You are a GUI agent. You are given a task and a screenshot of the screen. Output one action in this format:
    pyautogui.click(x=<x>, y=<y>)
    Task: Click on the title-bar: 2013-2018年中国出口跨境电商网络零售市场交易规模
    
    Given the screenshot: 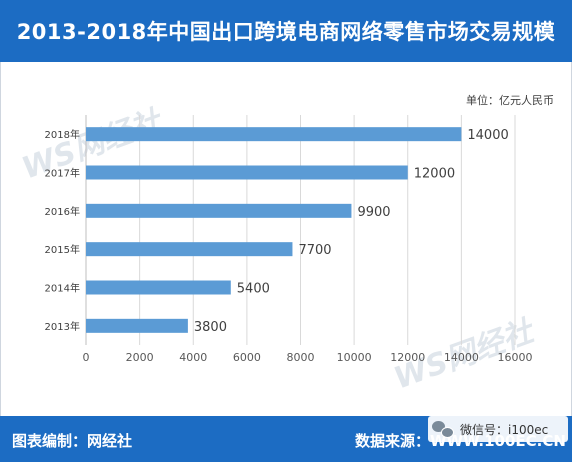 What is the action you would take?
    pyautogui.click(x=286, y=31)
    